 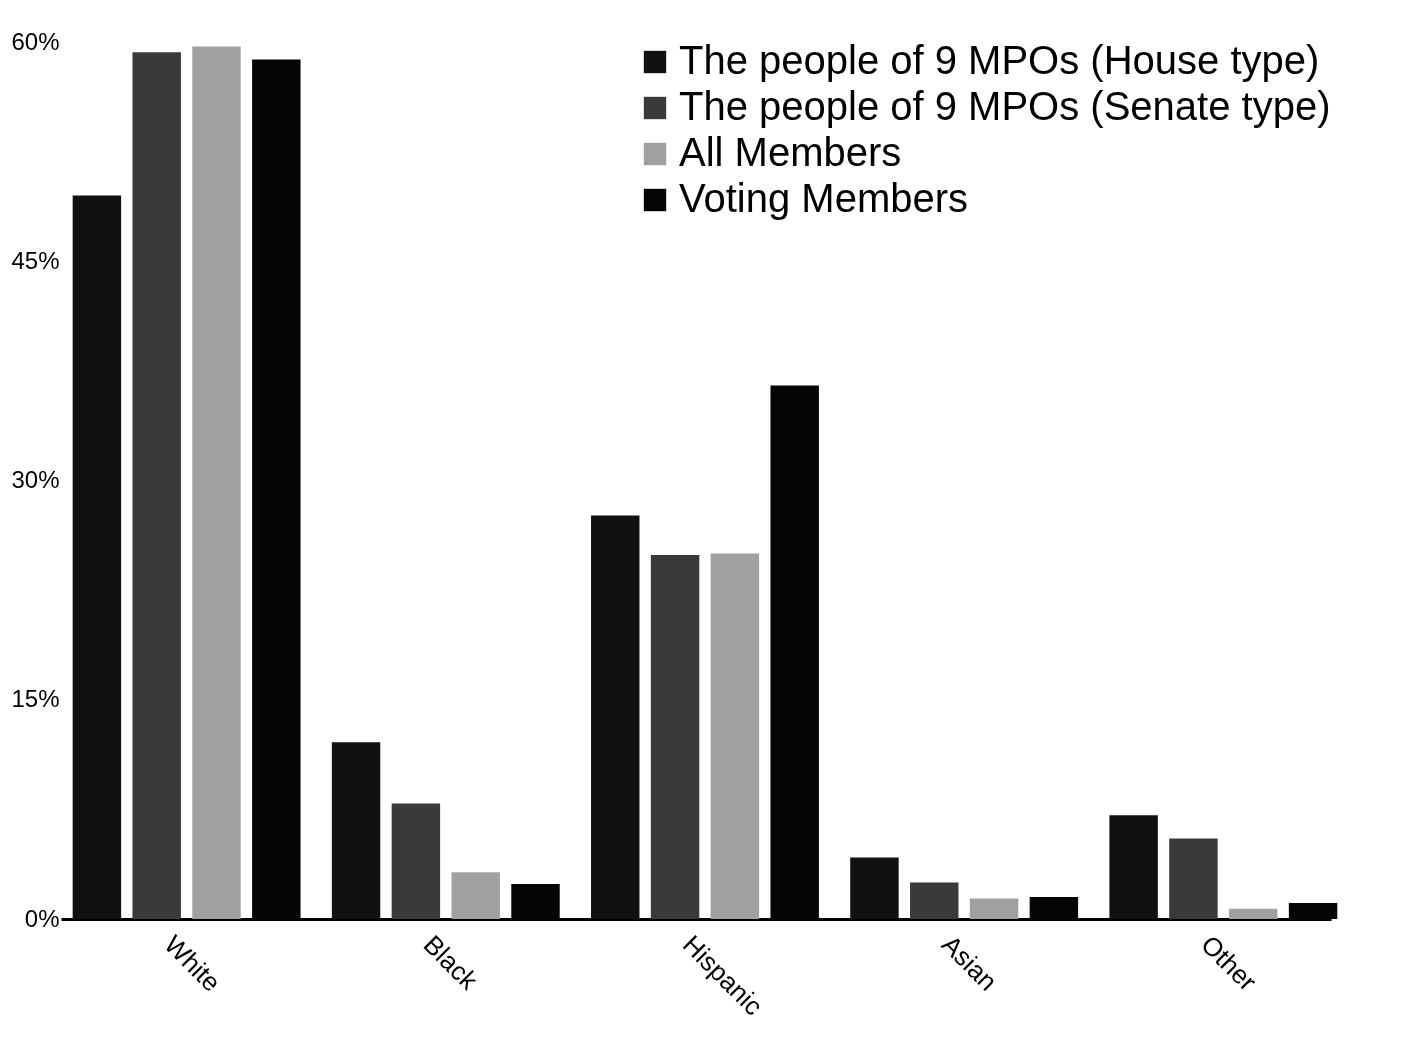 What do you see at coordinates (35, 41) in the screenshot?
I see `y-tick-label: 60%` at bounding box center [35, 41].